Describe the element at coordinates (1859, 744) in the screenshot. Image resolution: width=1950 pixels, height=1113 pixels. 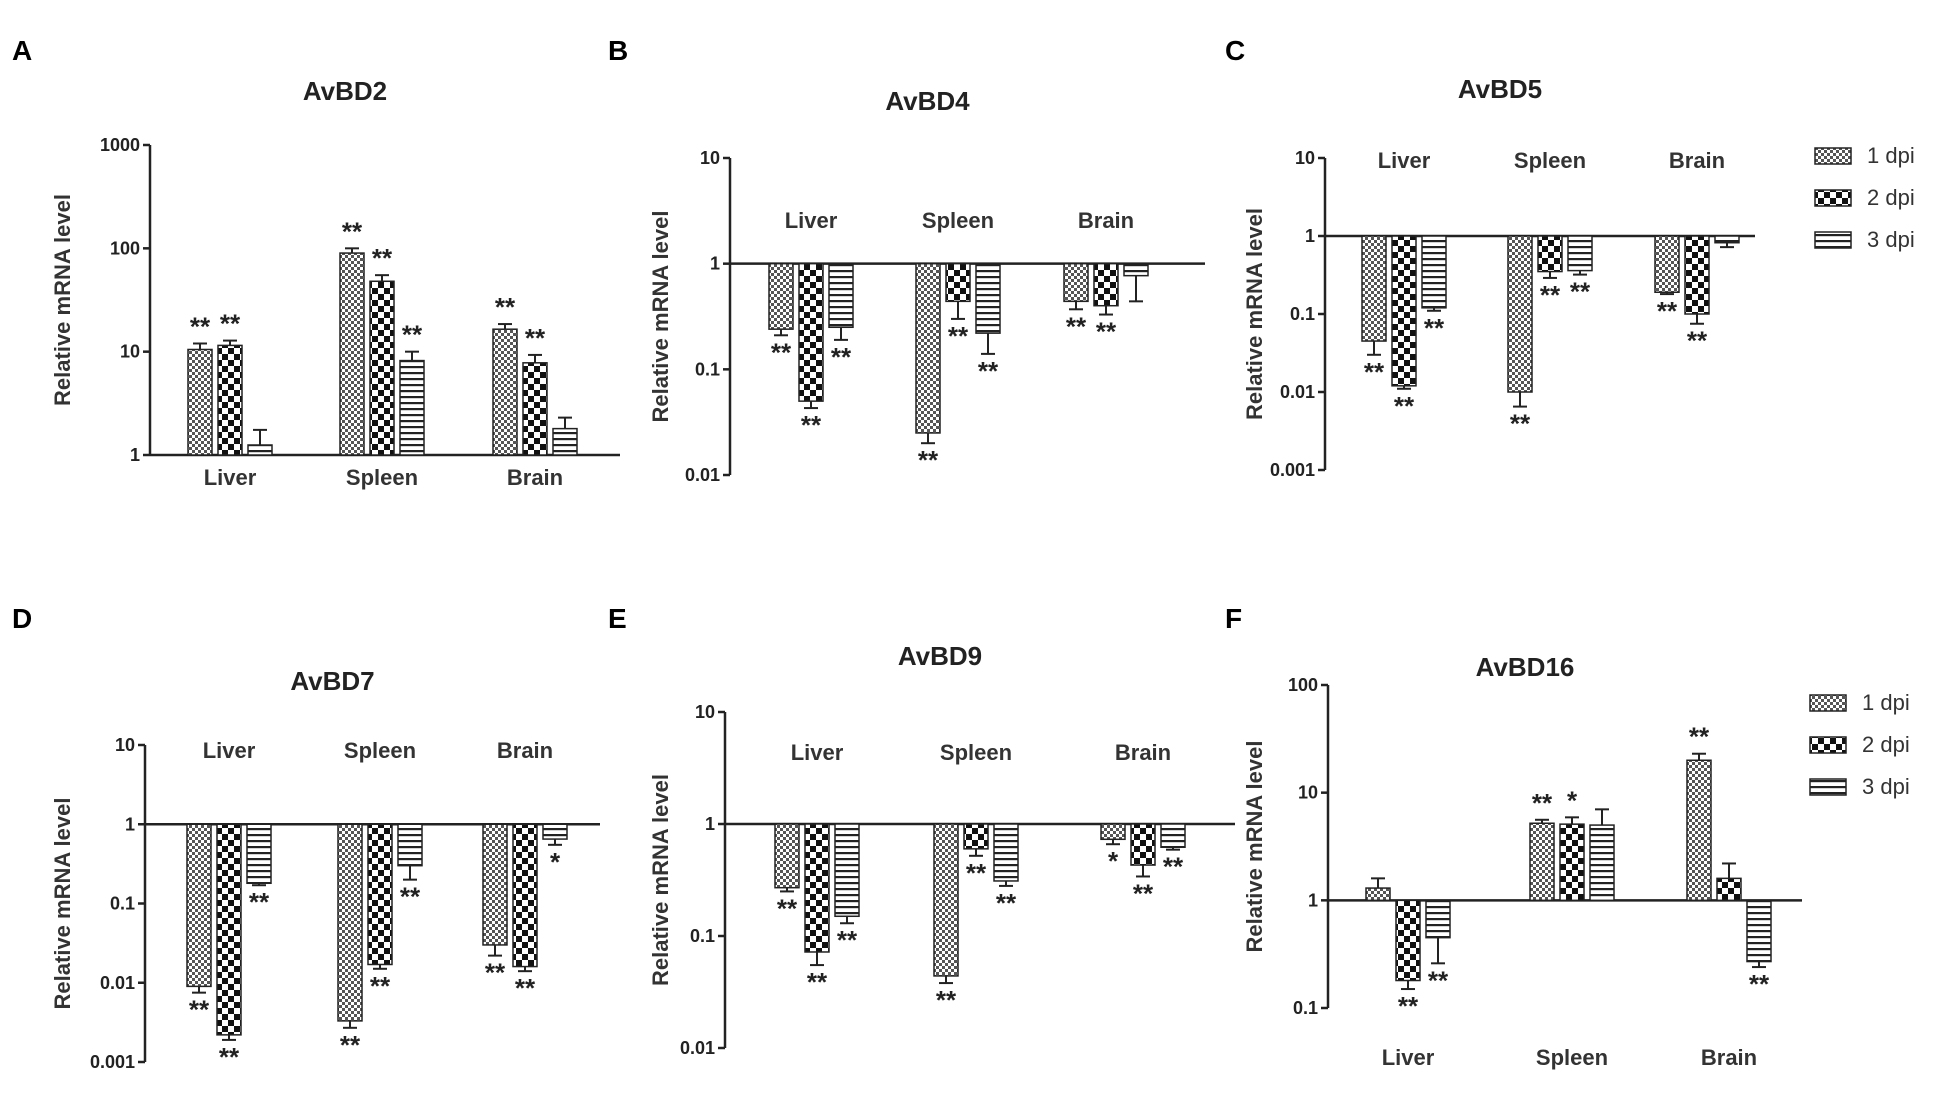
I see `legend: 1 dpi 2 dpi 3 dpi` at that location.